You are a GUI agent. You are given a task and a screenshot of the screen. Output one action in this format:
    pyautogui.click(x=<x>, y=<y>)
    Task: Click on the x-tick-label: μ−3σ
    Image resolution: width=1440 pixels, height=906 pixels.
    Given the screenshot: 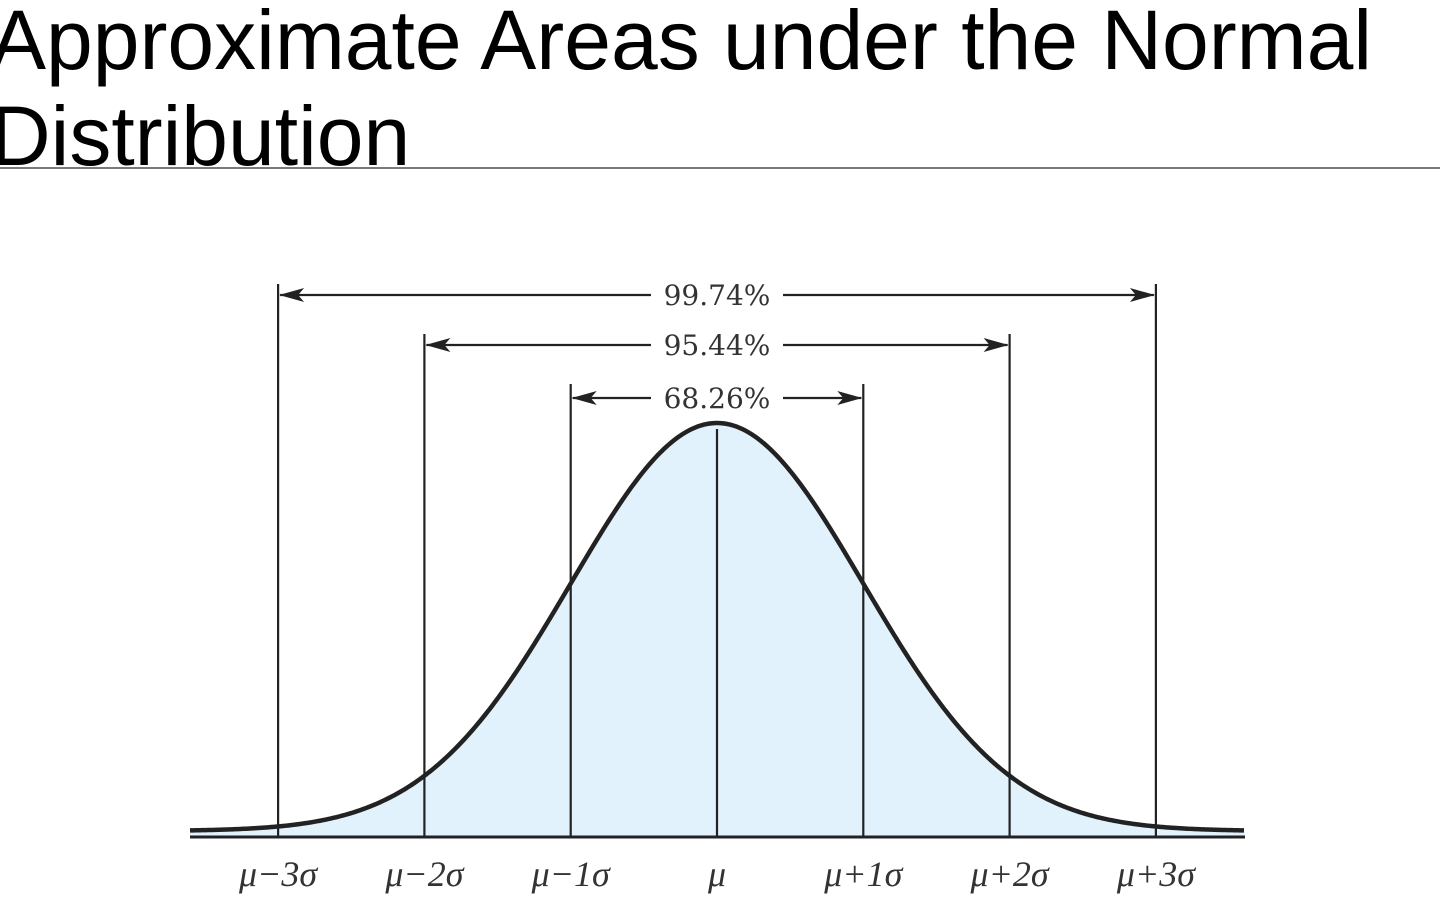 What is the action you would take?
    pyautogui.click(x=278, y=874)
    